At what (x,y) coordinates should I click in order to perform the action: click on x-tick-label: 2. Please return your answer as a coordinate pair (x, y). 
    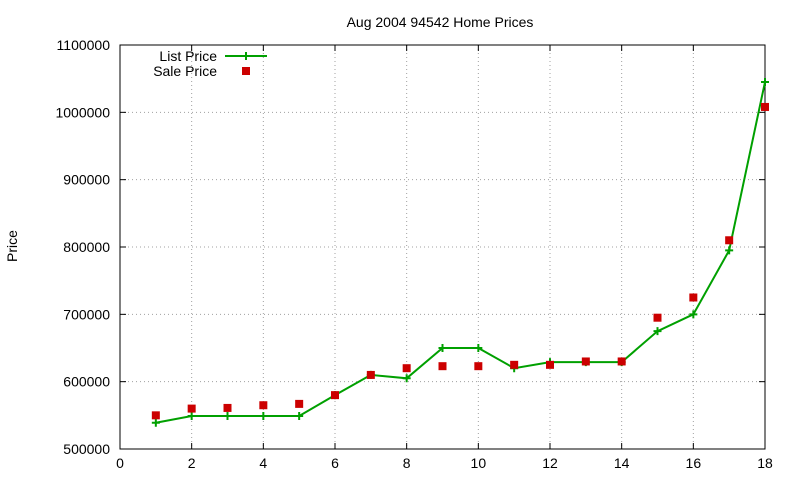
    Looking at the image, I should click on (192, 463).